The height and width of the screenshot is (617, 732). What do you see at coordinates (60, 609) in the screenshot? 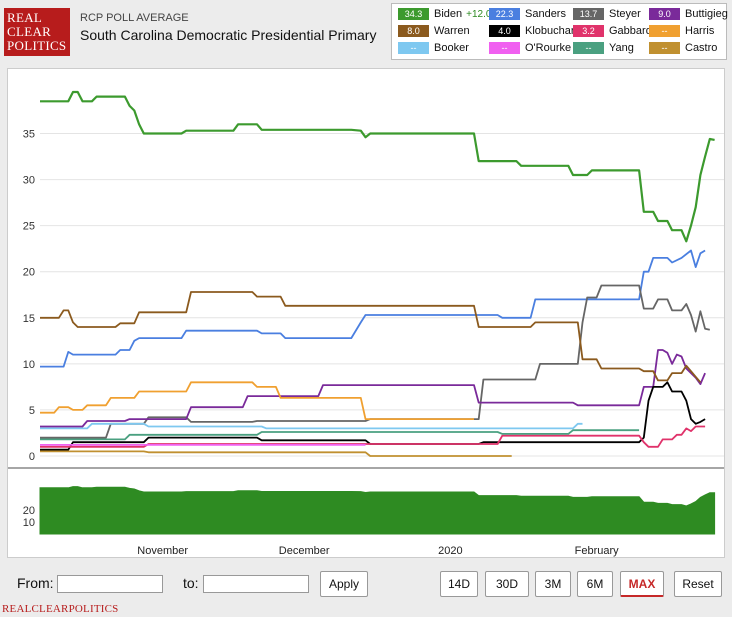
I see `footer-brand: REALCLEARPOLITICS` at bounding box center [60, 609].